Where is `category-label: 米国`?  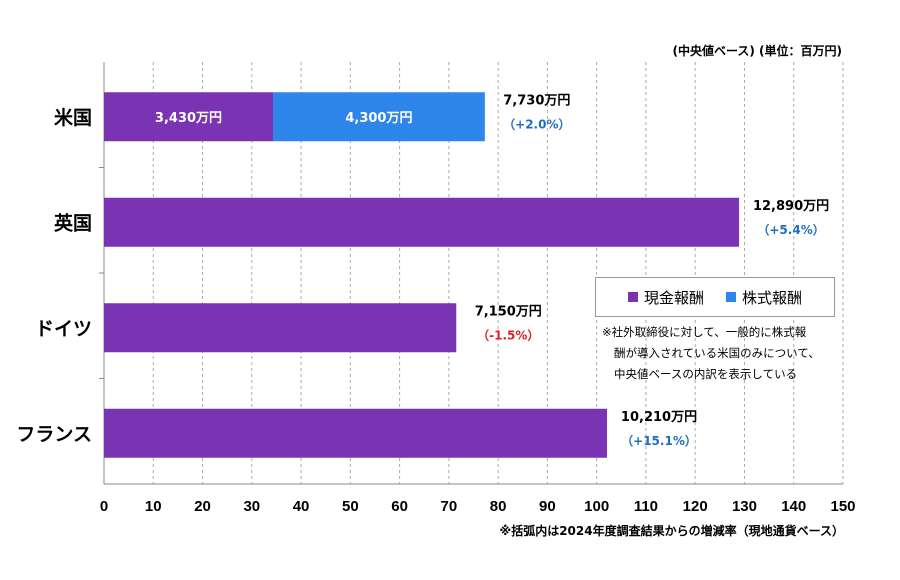 category-label: 米国 is located at coordinates (73, 117).